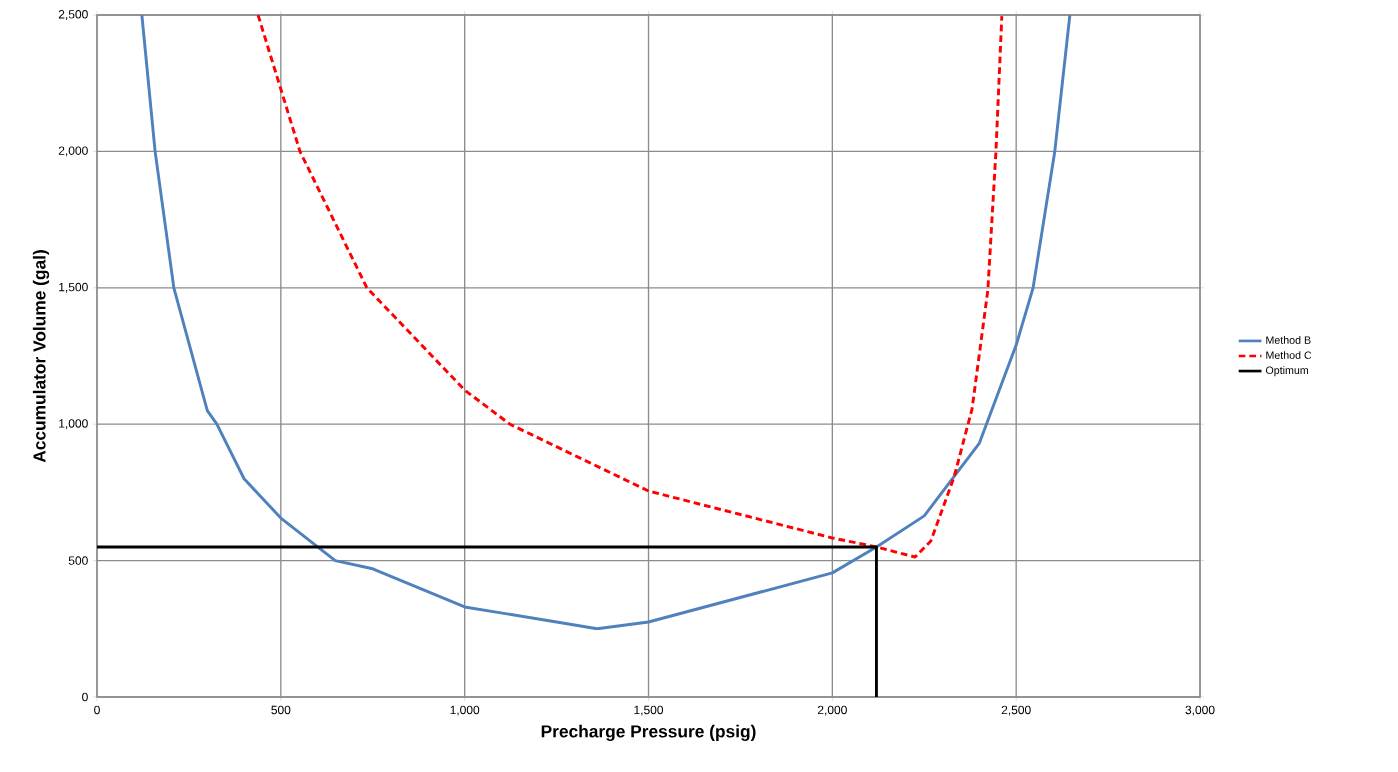 The image size is (1398, 772). What do you see at coordinates (78, 560) in the screenshot?
I see `y-tick-label: 500` at bounding box center [78, 560].